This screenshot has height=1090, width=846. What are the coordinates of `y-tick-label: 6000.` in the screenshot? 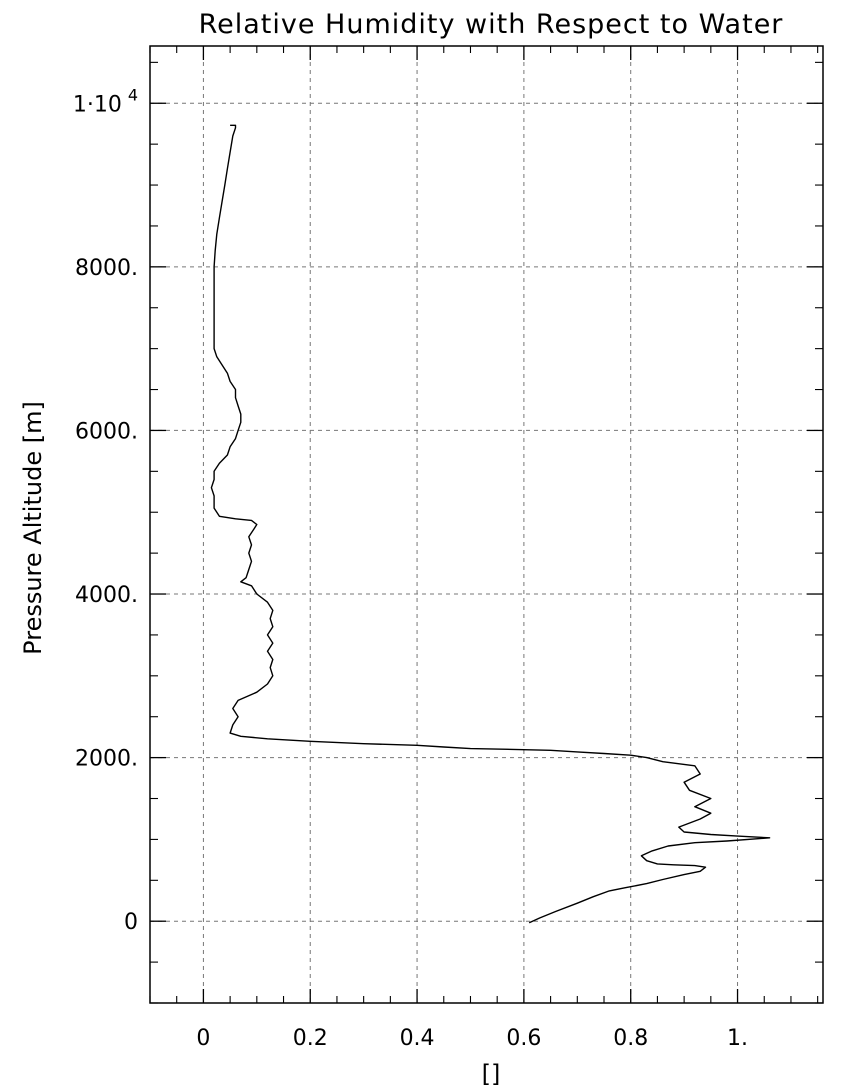 It's located at (106, 431).